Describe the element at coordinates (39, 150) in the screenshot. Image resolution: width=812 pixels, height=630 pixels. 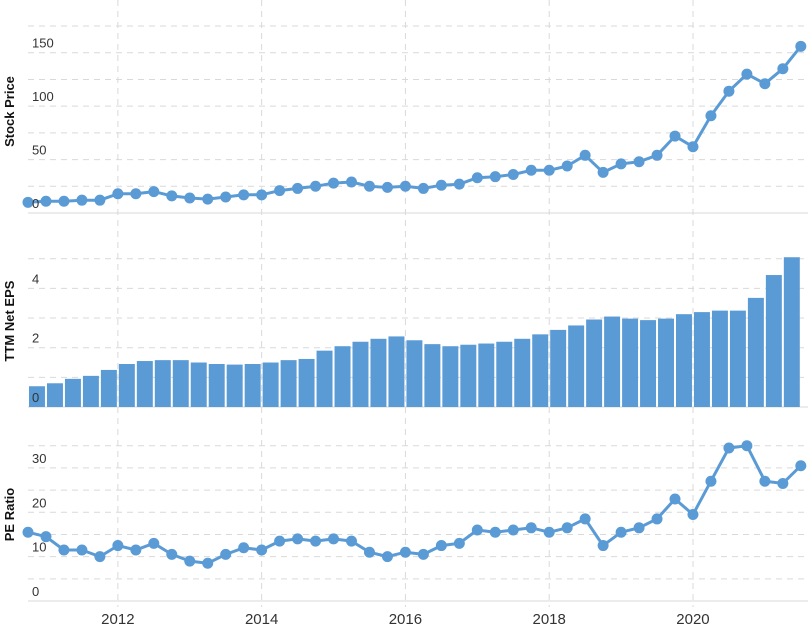
I see `panel-0-y-tick-label: 50` at that location.